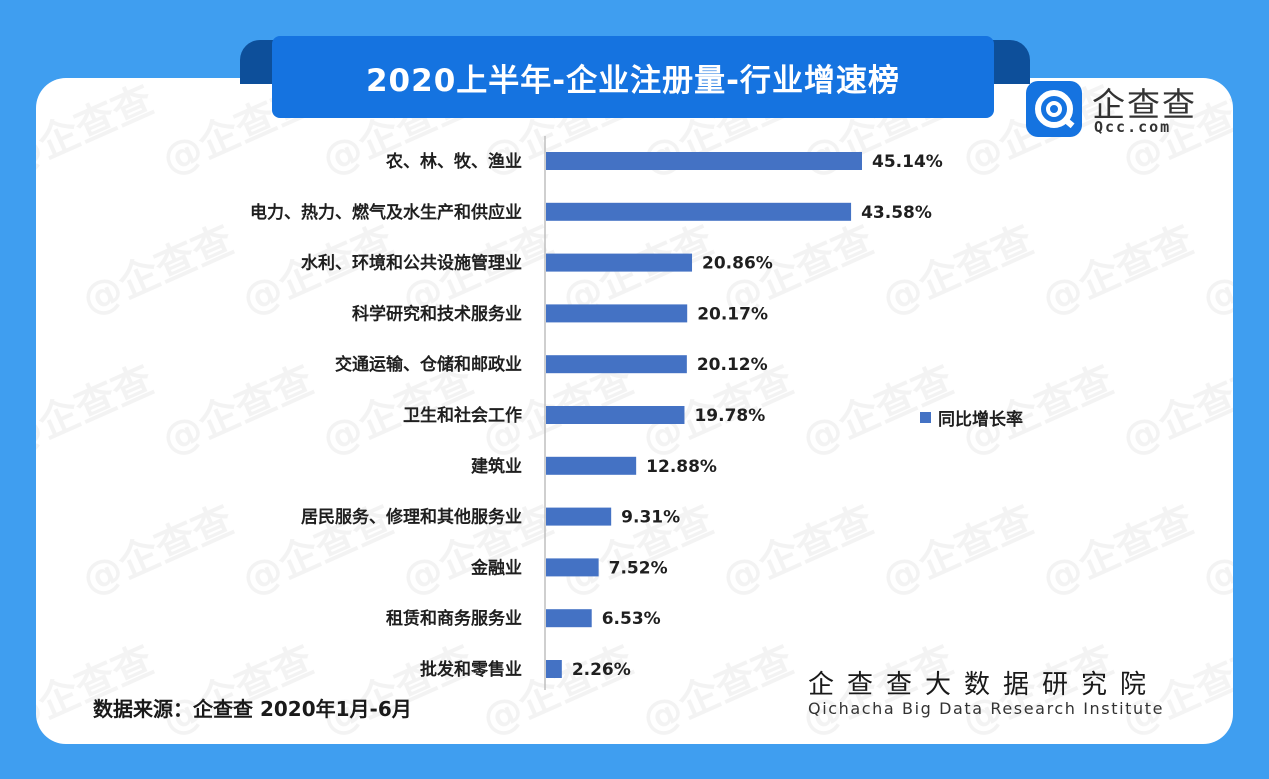 The width and height of the screenshot is (1269, 779). I want to click on logo: 企查查 Qcc.com, so click(1119, 108).